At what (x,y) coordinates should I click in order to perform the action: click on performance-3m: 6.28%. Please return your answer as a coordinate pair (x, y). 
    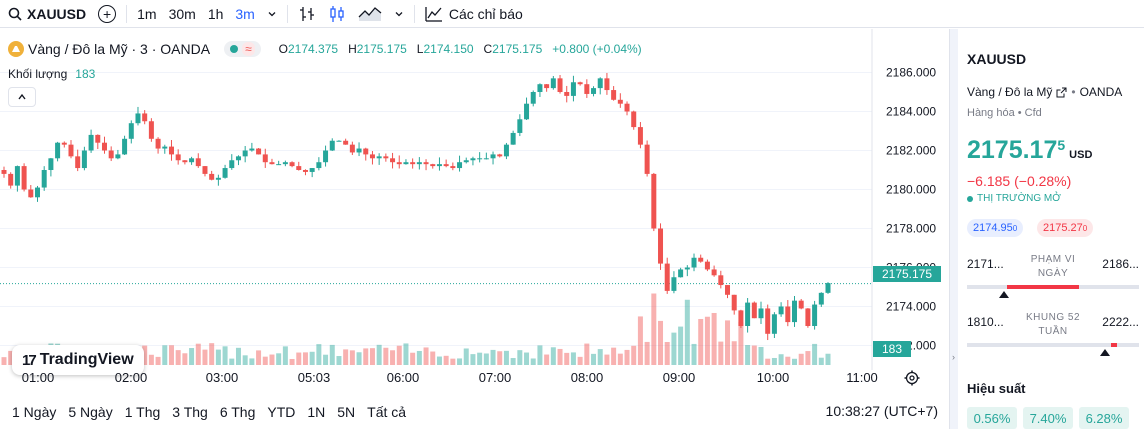
    Looking at the image, I should click on (1104, 418).